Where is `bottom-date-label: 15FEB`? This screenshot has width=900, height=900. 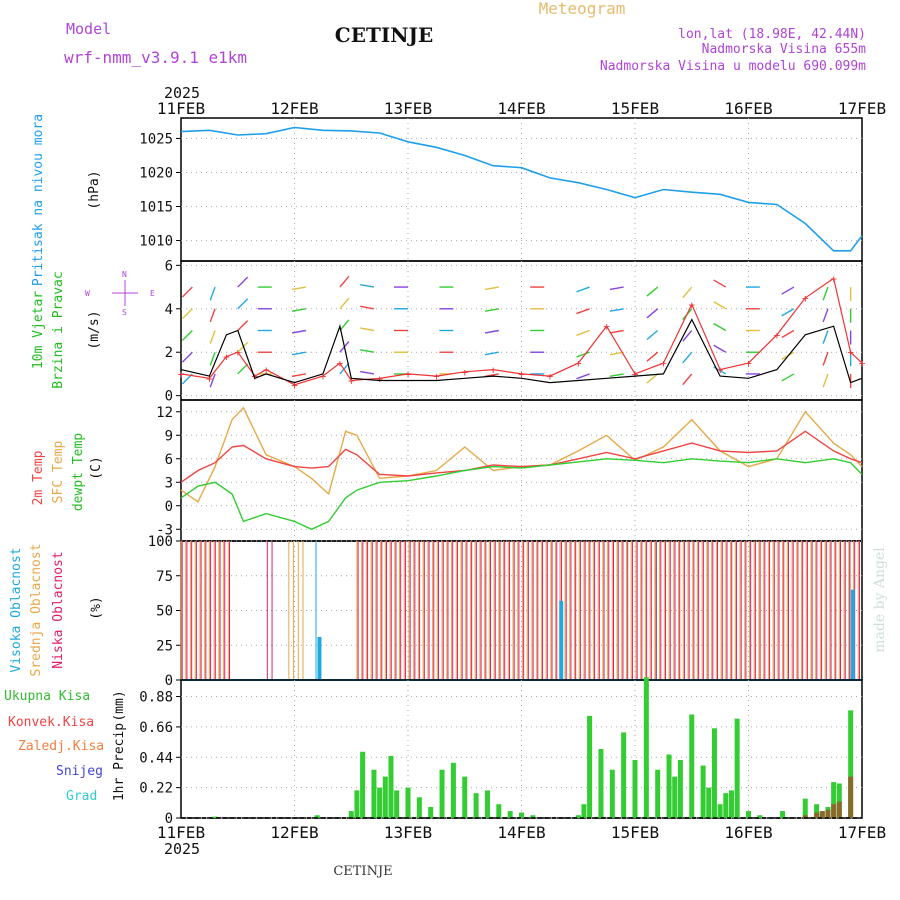 bottom-date-label: 15FEB is located at coordinates (635, 832).